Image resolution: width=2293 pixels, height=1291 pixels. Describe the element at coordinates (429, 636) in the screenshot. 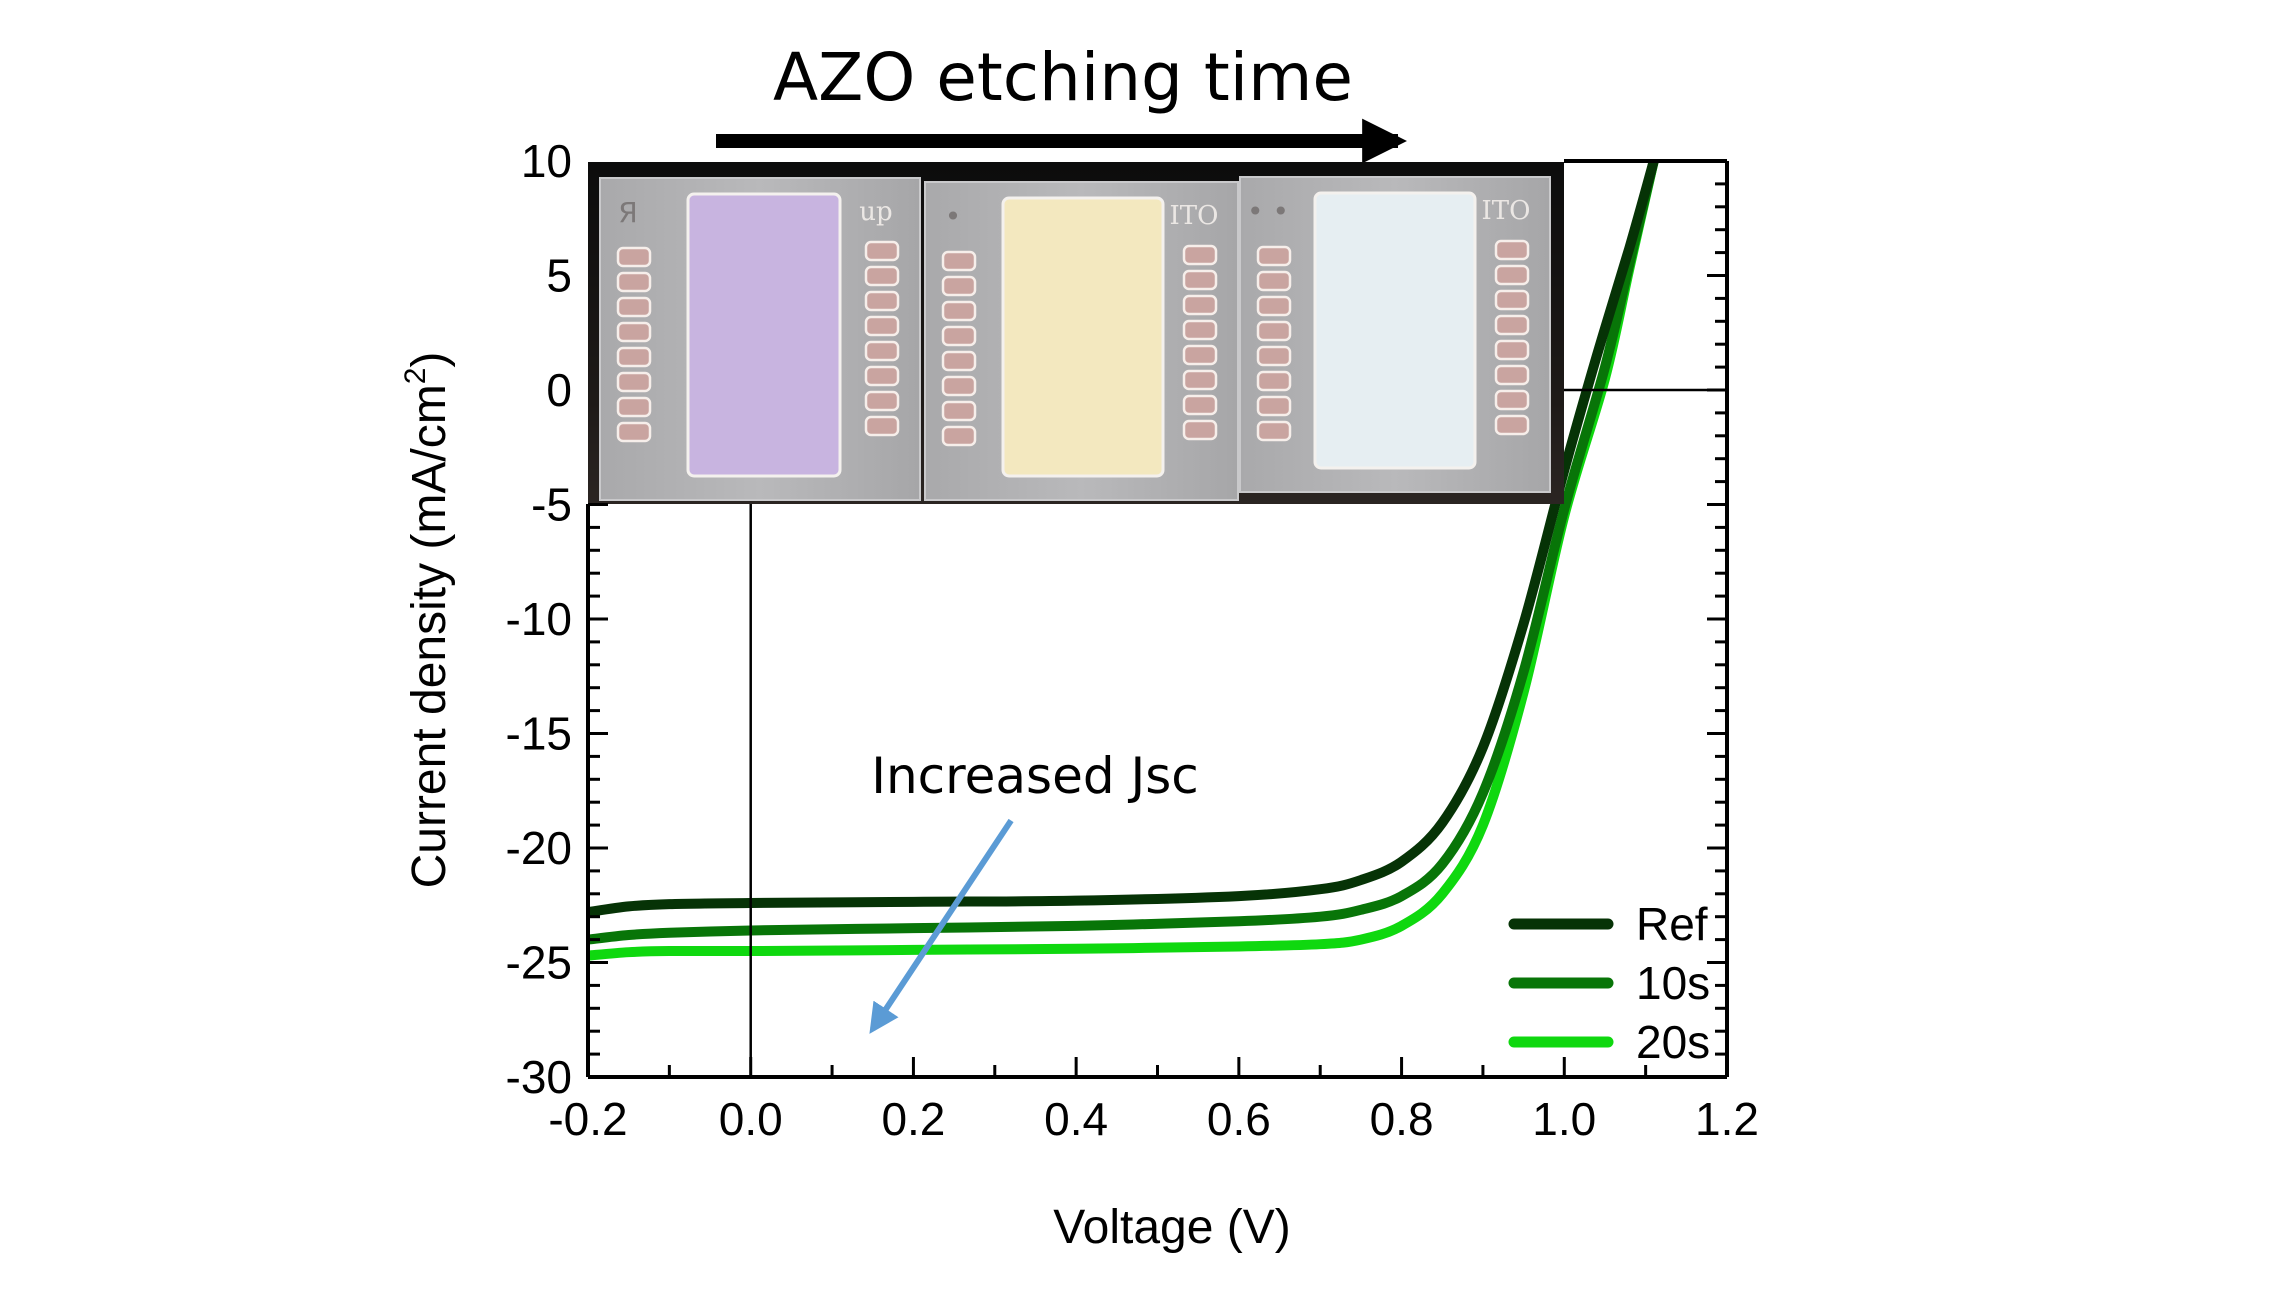

I see `y-axis-title-main: Current density (mA/cm` at that location.